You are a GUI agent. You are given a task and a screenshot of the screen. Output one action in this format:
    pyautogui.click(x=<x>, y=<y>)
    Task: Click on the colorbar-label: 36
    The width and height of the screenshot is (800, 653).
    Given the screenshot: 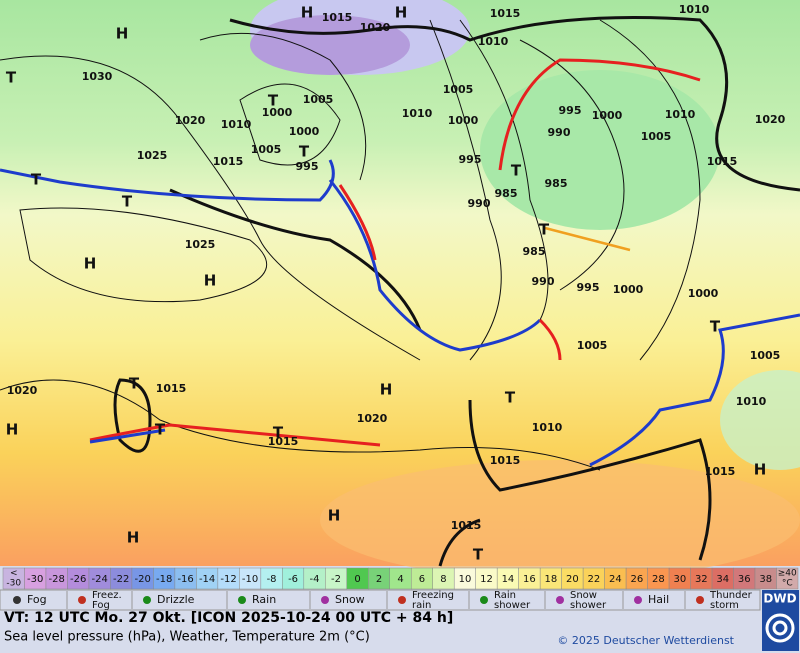 What is the action you would take?
    pyautogui.click(x=744, y=579)
    